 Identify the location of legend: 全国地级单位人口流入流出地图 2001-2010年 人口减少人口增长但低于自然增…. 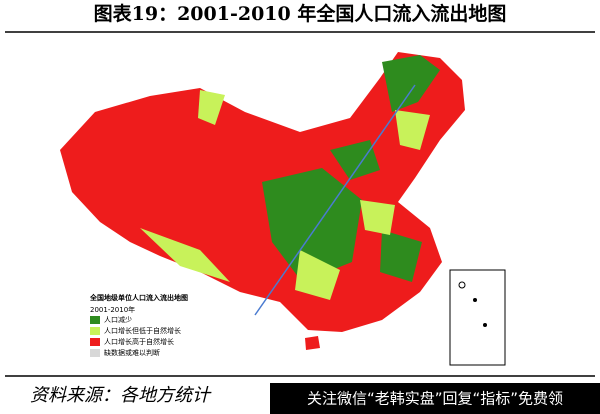
(138, 325).